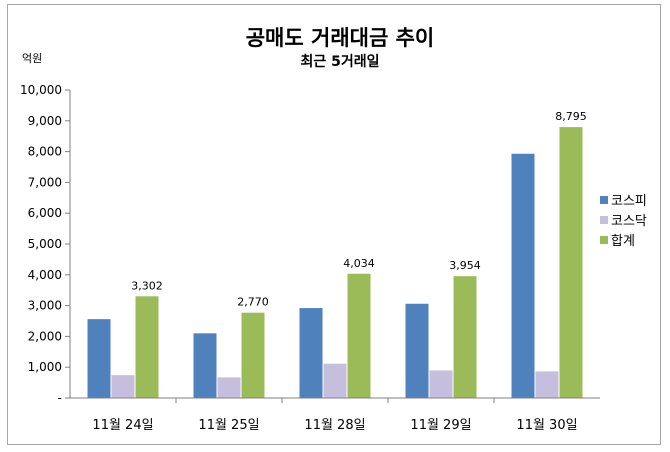 This screenshot has width=670, height=452. Describe the element at coordinates (334, 425) in the screenshot. I see `x-tick-label: 11월 28일` at that location.